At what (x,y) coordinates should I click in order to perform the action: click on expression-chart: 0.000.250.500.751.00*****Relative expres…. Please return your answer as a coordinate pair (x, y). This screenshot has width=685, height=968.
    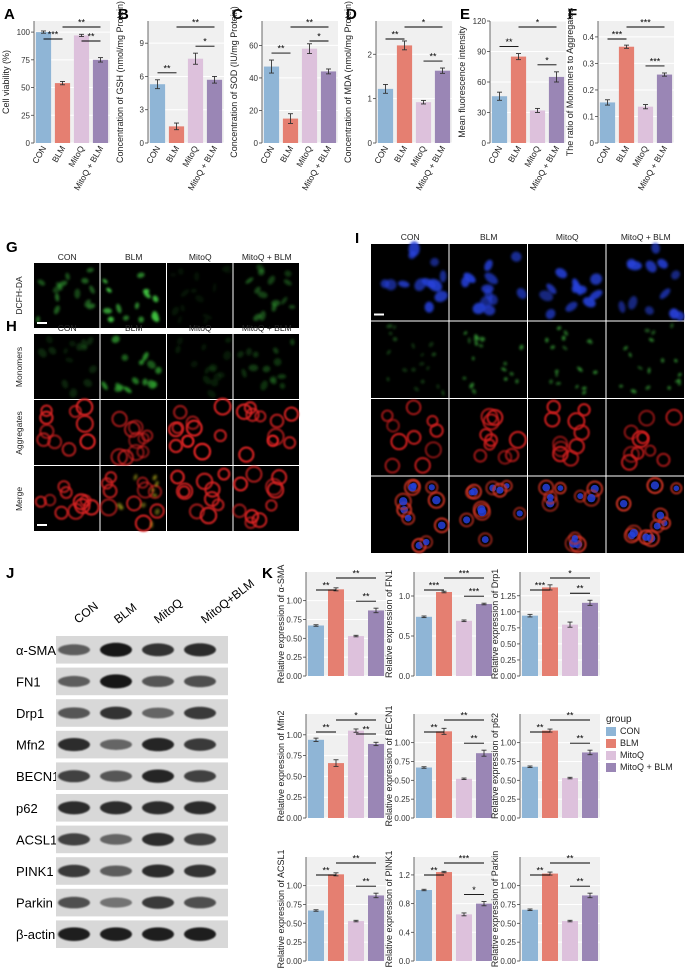
    Looking at the image, I should click on (331, 766).